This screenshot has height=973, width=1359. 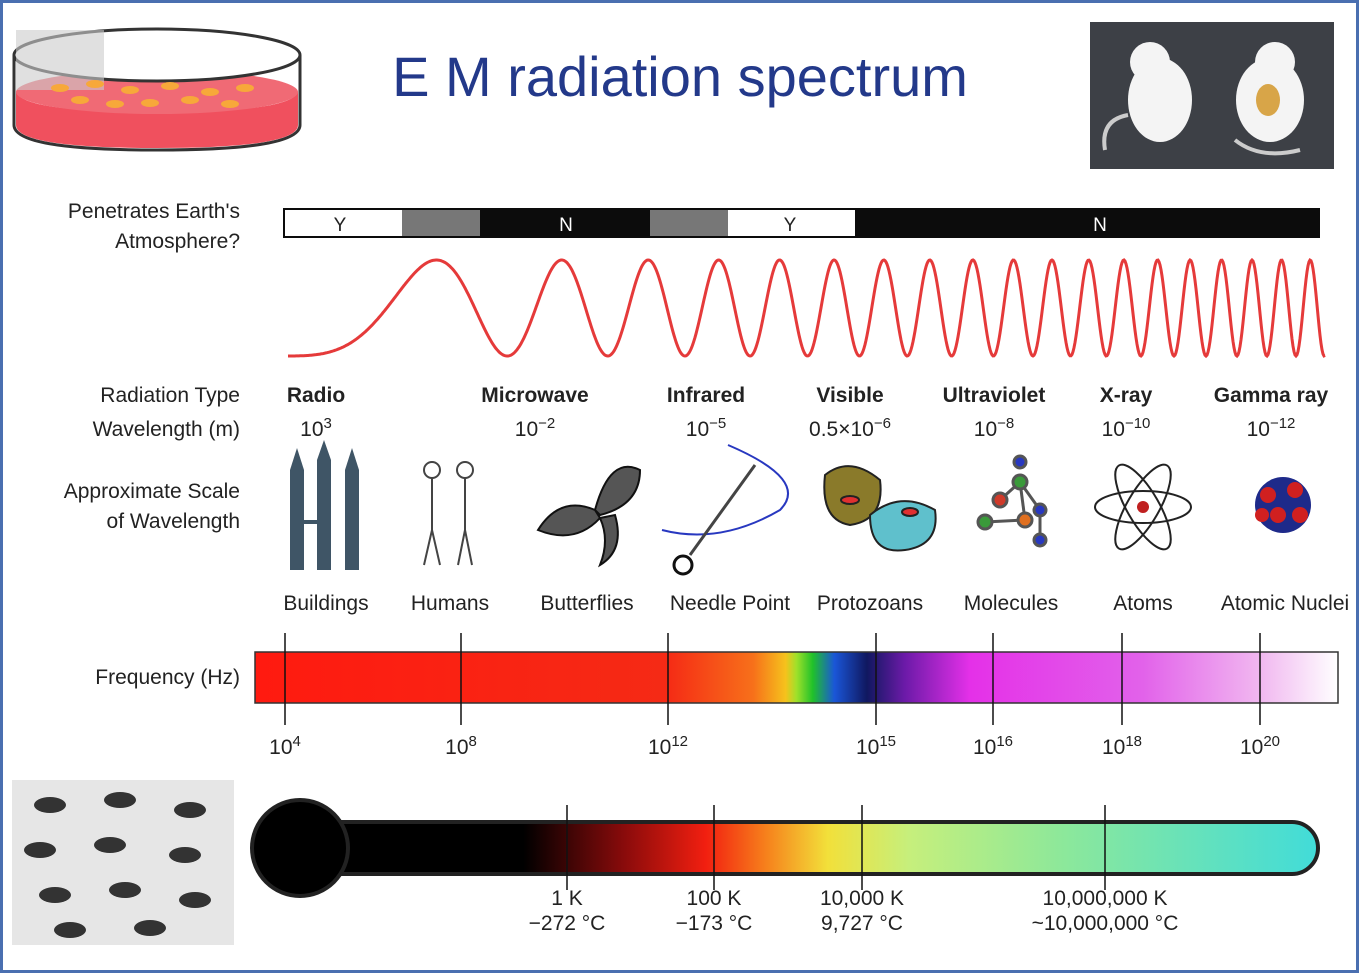 What do you see at coordinates (680, 76) in the screenshot?
I see `title: E M radiation spectrum` at bounding box center [680, 76].